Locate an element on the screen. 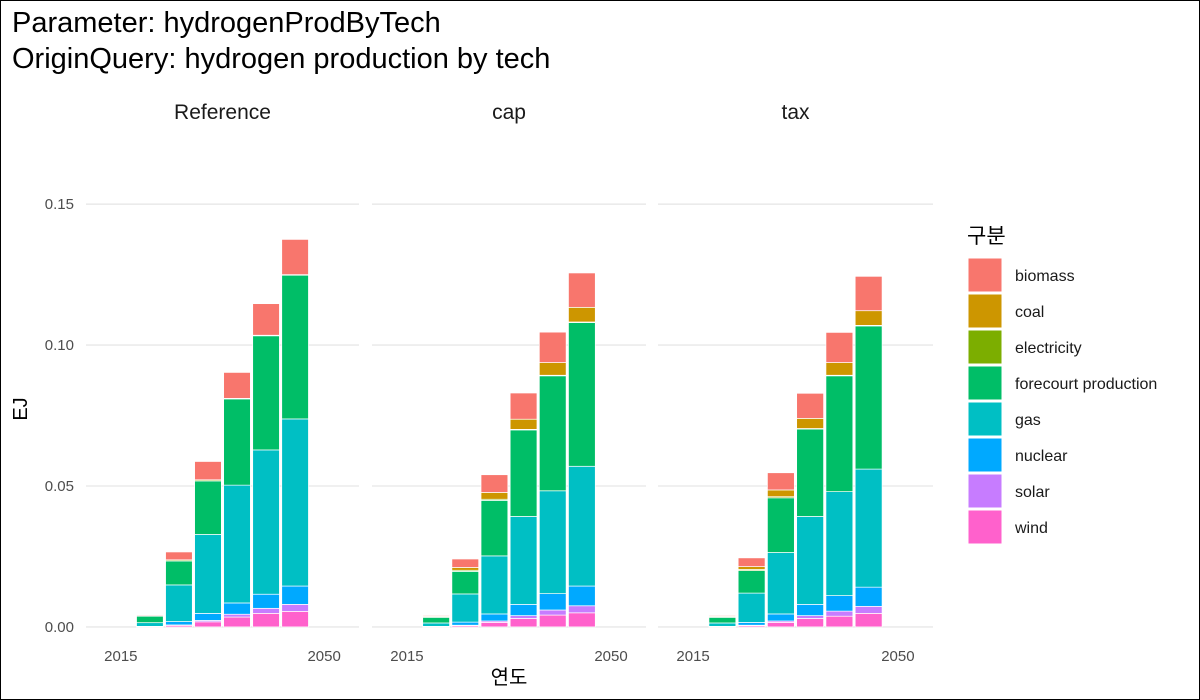 The image size is (1200, 700). chart-title-line2: OriginQuery: hydrogen production by tech is located at coordinates (281, 59).